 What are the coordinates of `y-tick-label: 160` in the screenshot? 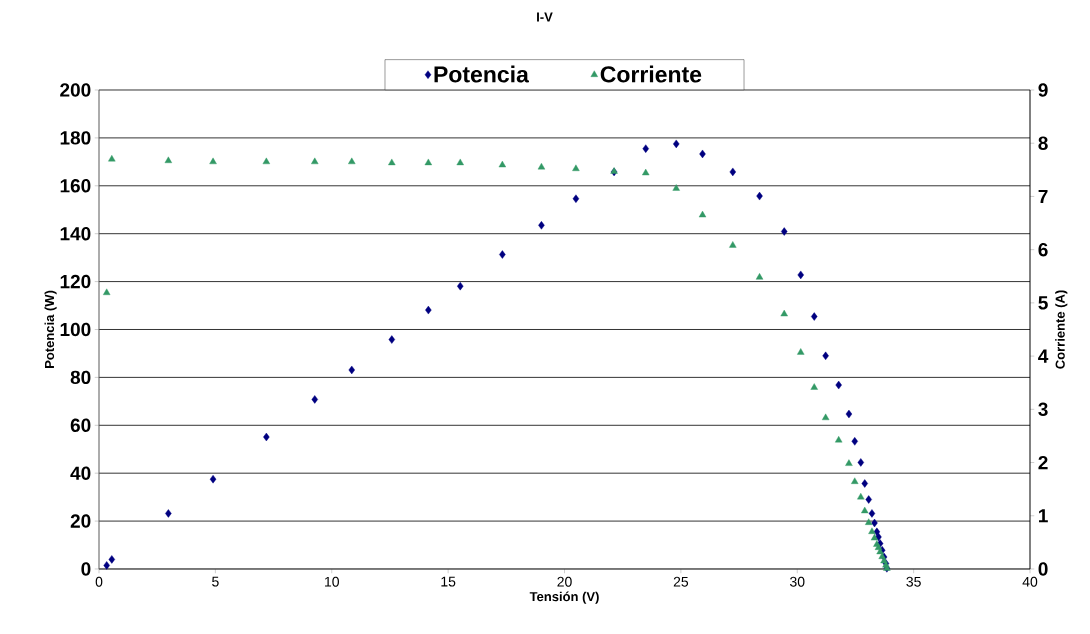 It's located at (75, 186).